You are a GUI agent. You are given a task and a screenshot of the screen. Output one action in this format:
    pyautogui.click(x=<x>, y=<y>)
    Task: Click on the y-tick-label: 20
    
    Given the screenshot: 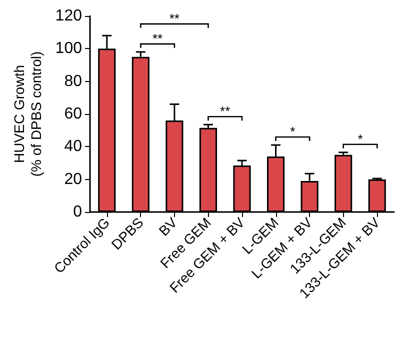 What is the action you would take?
    pyautogui.click(x=73, y=179)
    